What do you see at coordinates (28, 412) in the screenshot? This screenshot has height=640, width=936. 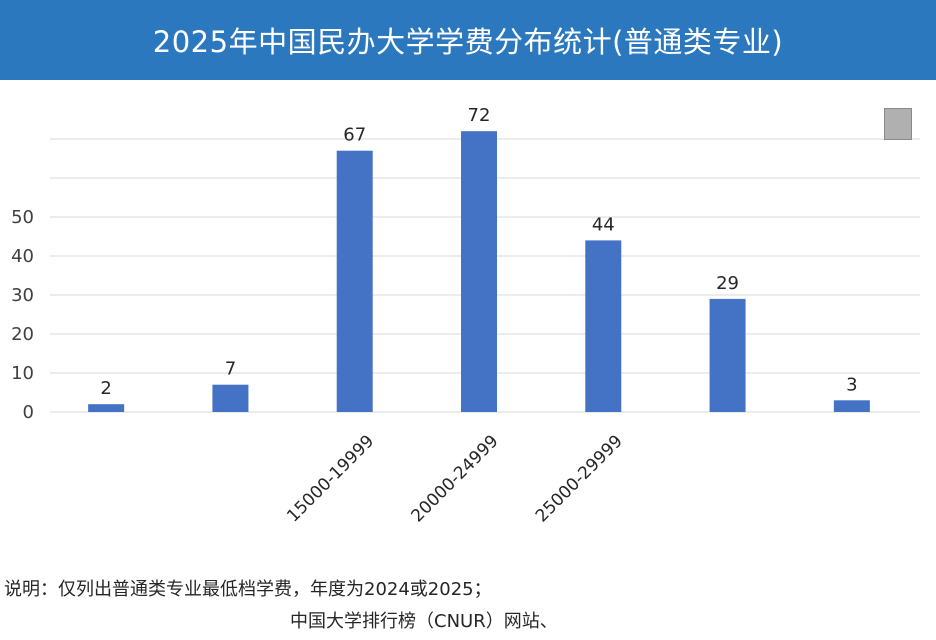 I see `y-tick-label: 0` at bounding box center [28, 412].